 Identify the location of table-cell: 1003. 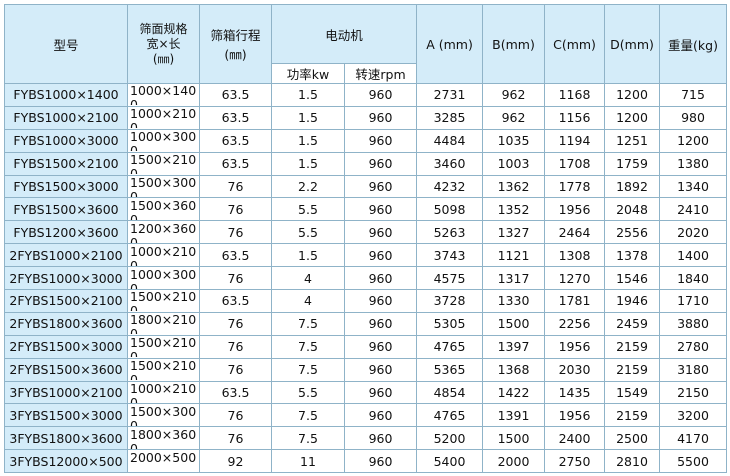
(514, 163).